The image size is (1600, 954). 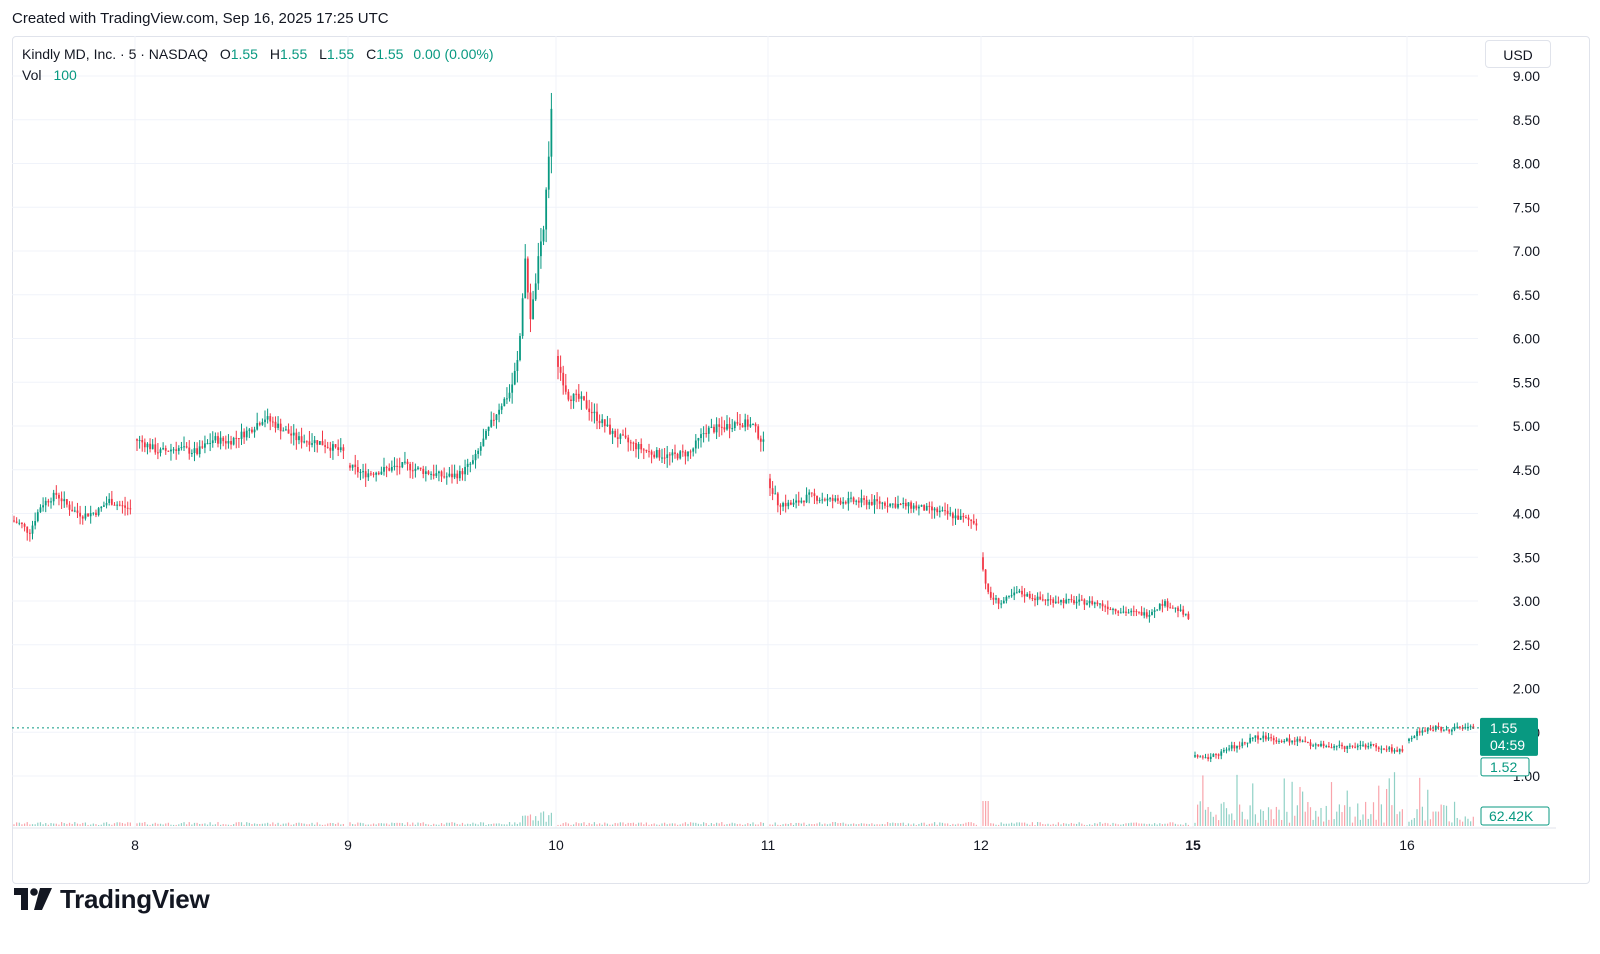 What do you see at coordinates (1503, 767) in the screenshot?
I see `prev-price-text: 1.52` at bounding box center [1503, 767].